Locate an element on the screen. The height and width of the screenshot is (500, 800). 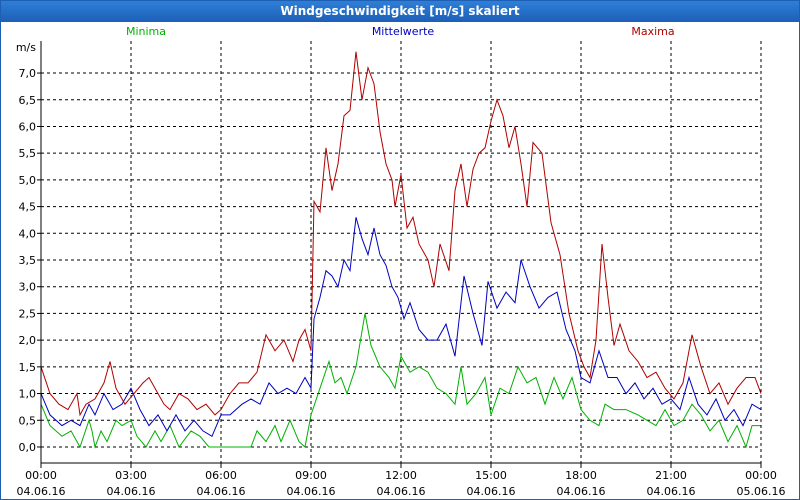
x-tick-time: 03:00 is located at coordinates (131, 475).